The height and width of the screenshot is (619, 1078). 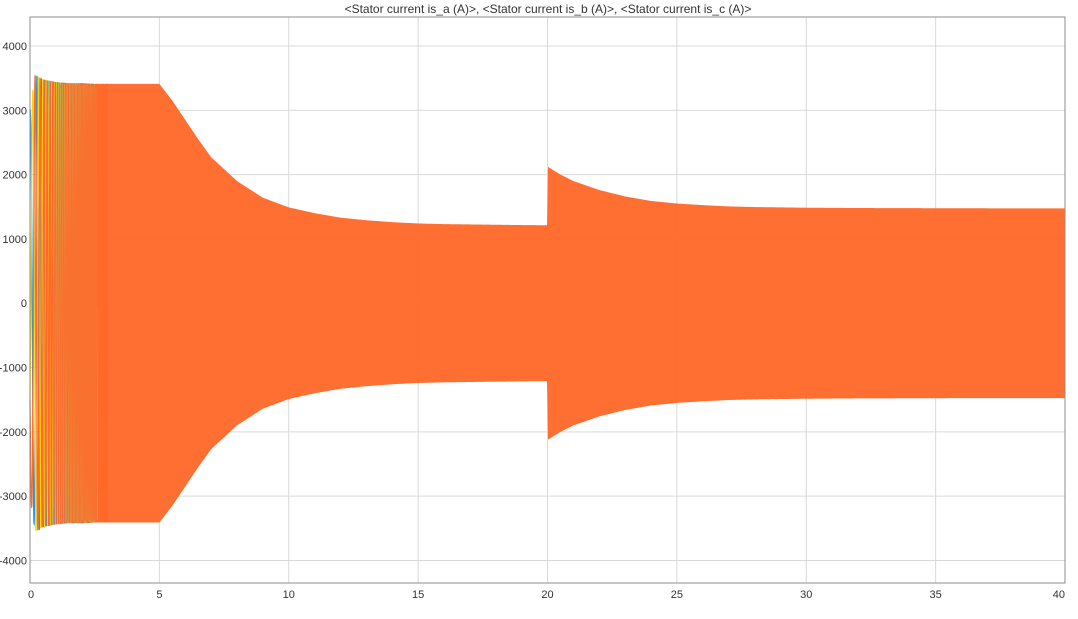 I want to click on x-tick-labels: 0 5 10 15 20 25 30 35 40, so click(x=546, y=595).